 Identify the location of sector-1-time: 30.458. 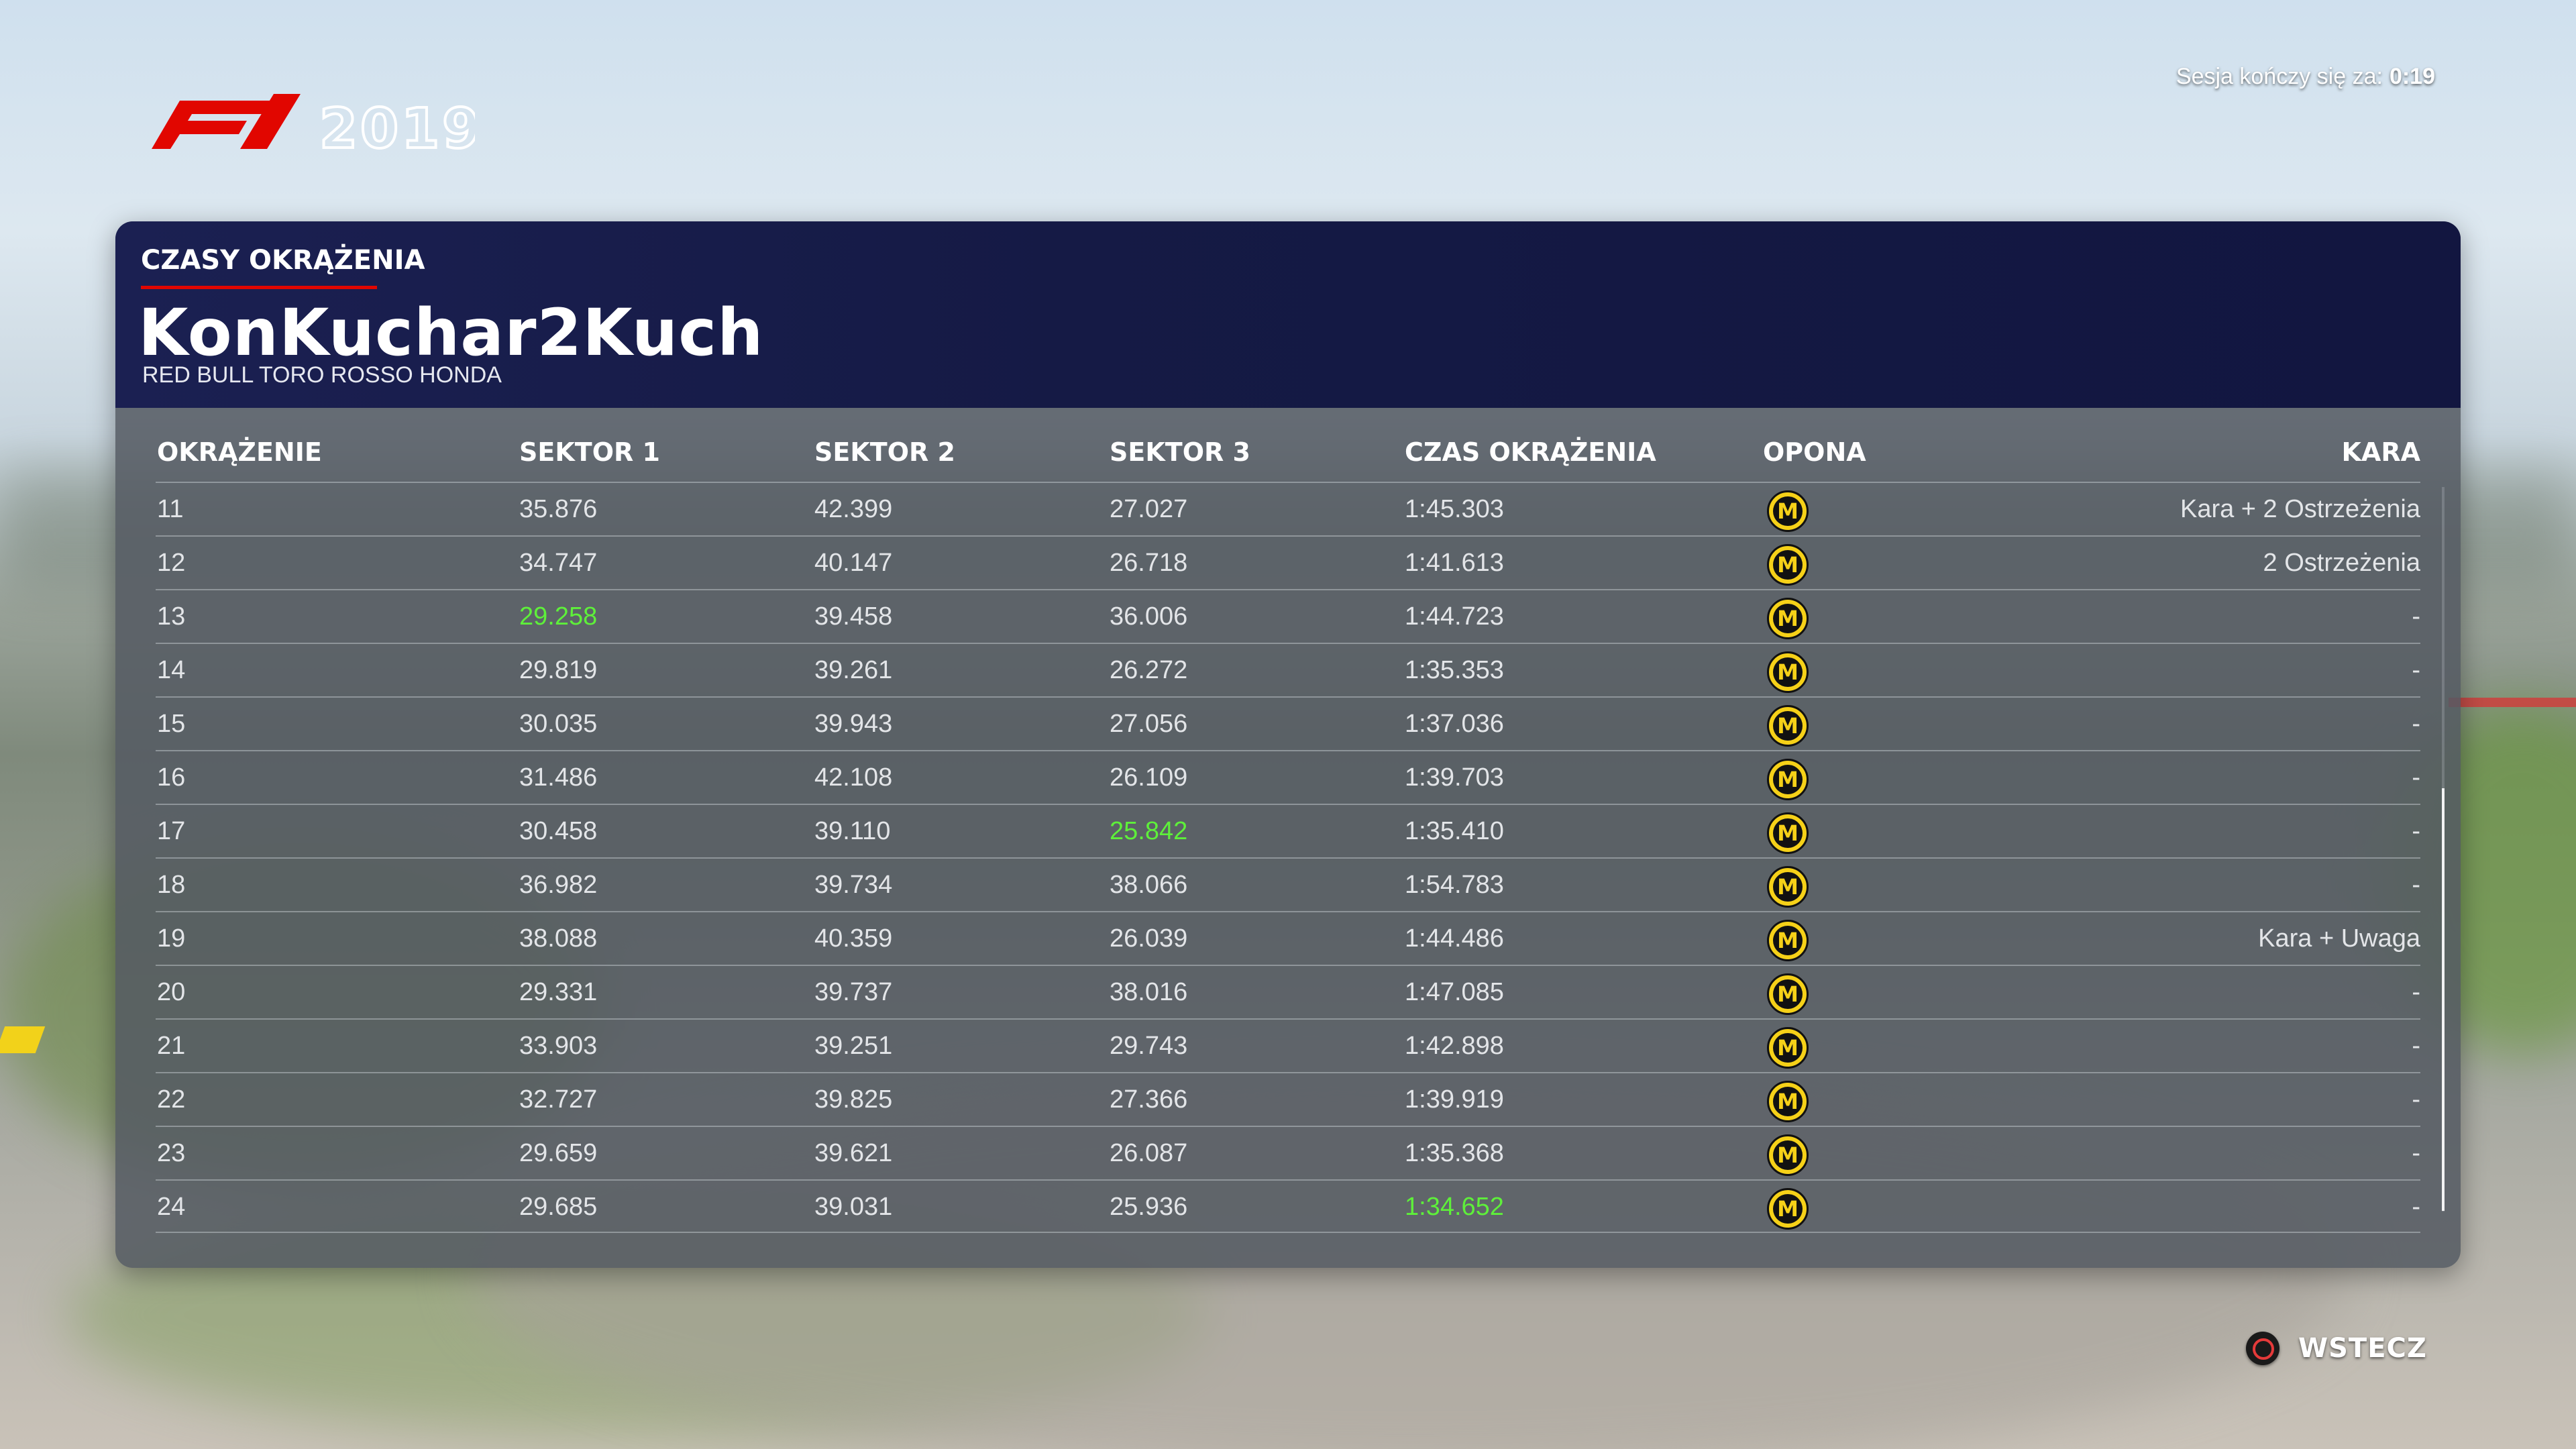
(558, 831).